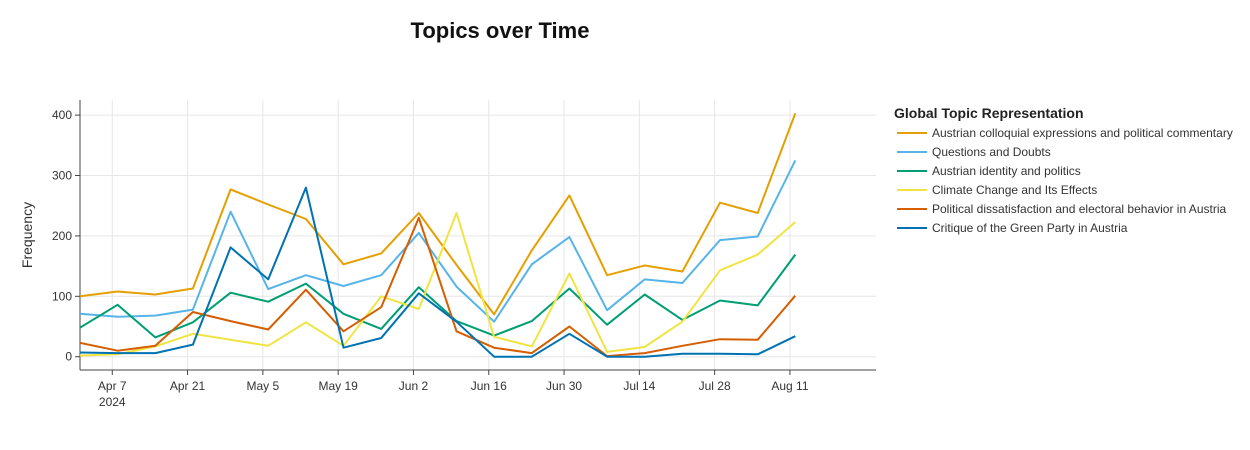  I want to click on legend-label: Austrian identity and politics, so click(1006, 171).